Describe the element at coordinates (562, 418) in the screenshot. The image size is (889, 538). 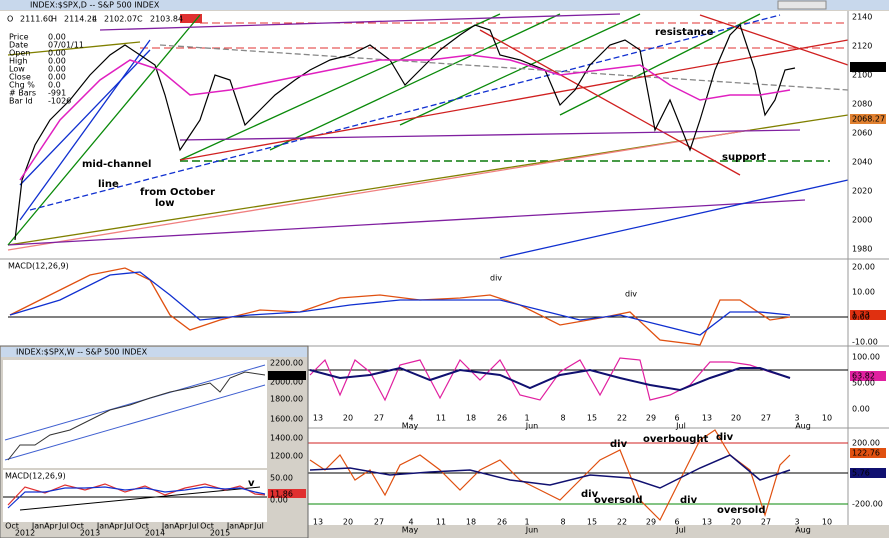
I see `date-label: 8` at that location.